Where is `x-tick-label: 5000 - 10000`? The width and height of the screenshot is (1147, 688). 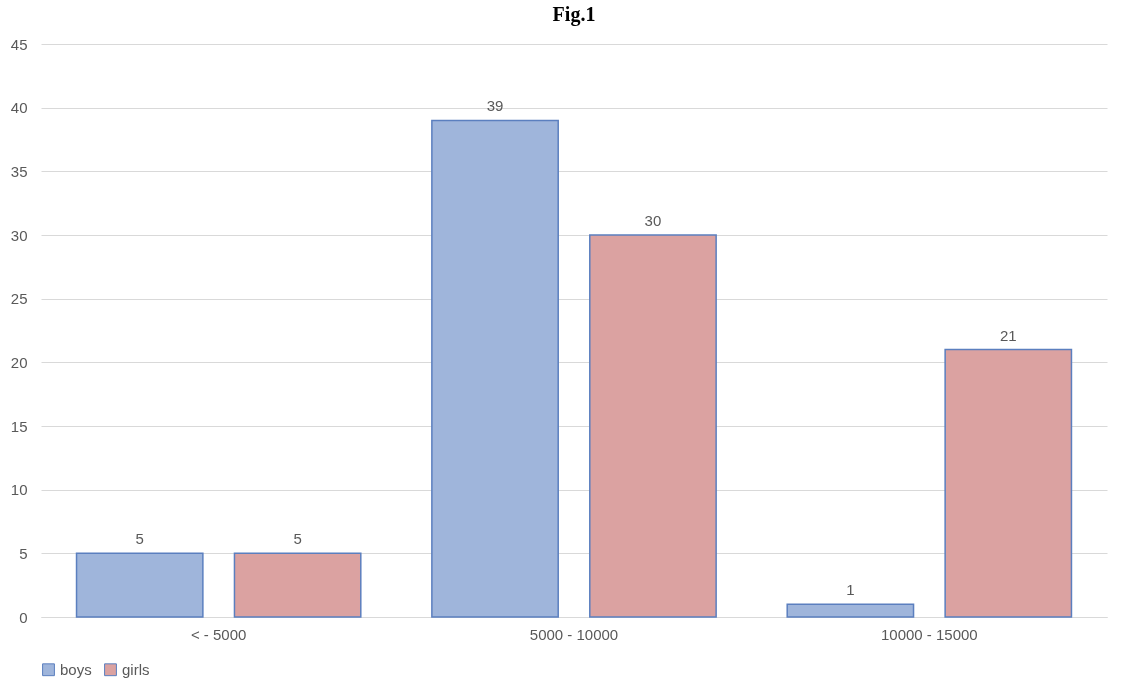
x-tick-label: 5000 - 10000 is located at coordinates (574, 634).